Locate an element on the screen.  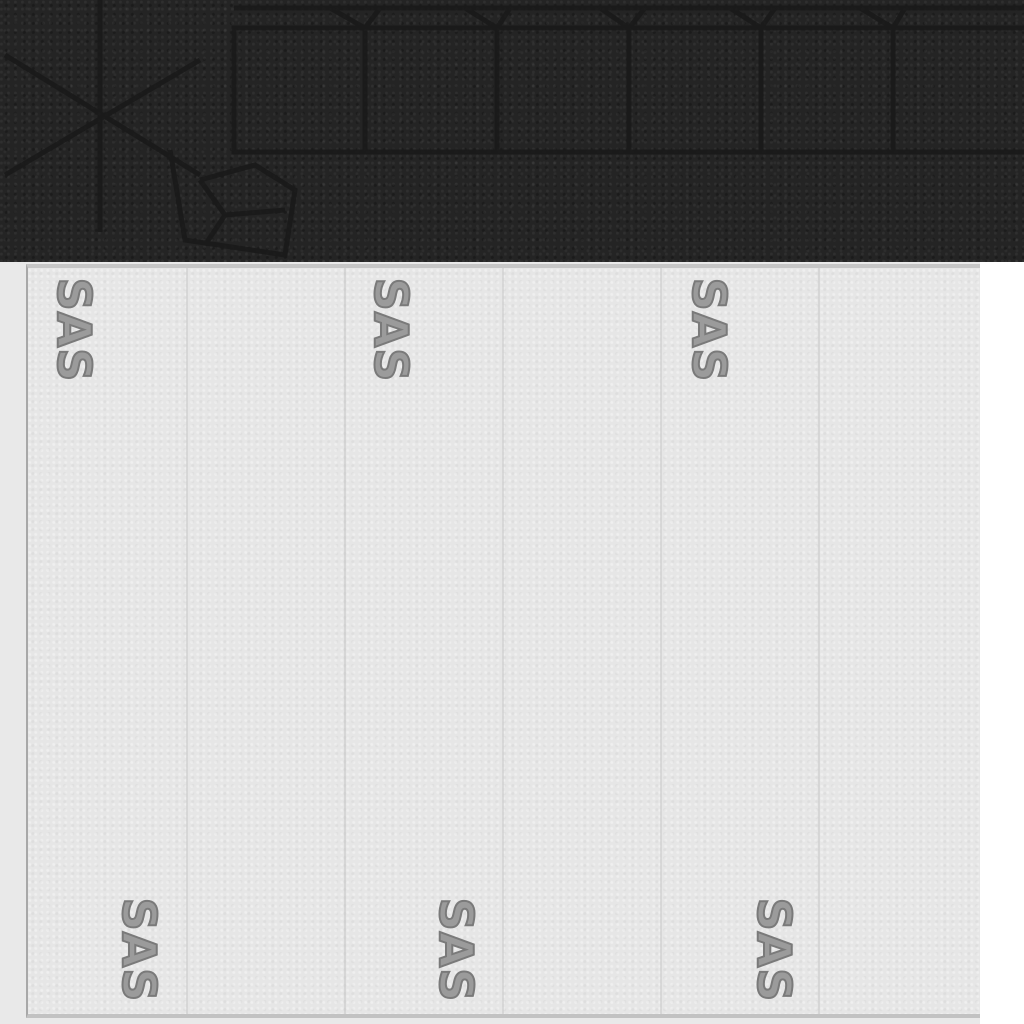
tile-grid-outline is located at coordinates (627, 80).